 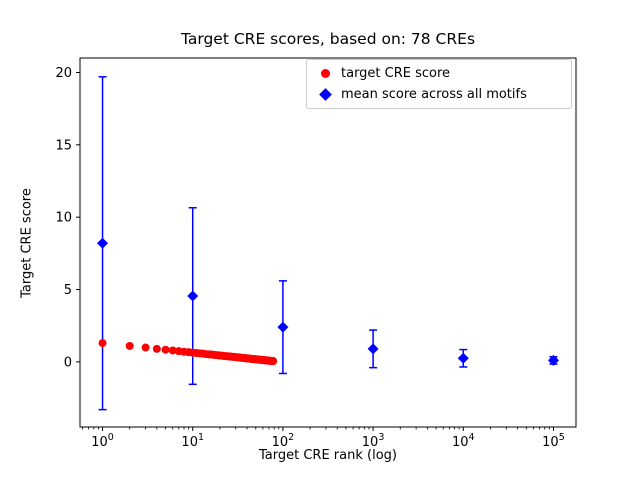 What do you see at coordinates (373, 441) in the screenshot?
I see `x-tick-label: 10³` at bounding box center [373, 441].